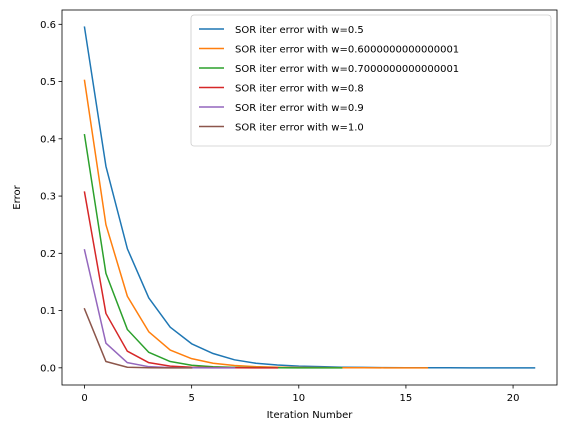 This screenshot has width=567, height=432. What do you see at coordinates (299, 89) in the screenshot?
I see `legend-label-4: SOR iter error with w=0.8` at bounding box center [299, 89].